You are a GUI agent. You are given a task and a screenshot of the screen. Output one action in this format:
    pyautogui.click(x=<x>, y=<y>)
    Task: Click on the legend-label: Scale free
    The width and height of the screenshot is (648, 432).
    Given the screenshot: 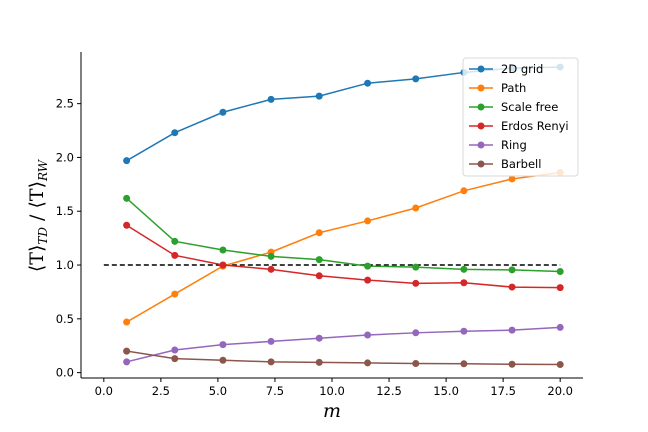 What is the action you would take?
    pyautogui.click(x=529, y=107)
    